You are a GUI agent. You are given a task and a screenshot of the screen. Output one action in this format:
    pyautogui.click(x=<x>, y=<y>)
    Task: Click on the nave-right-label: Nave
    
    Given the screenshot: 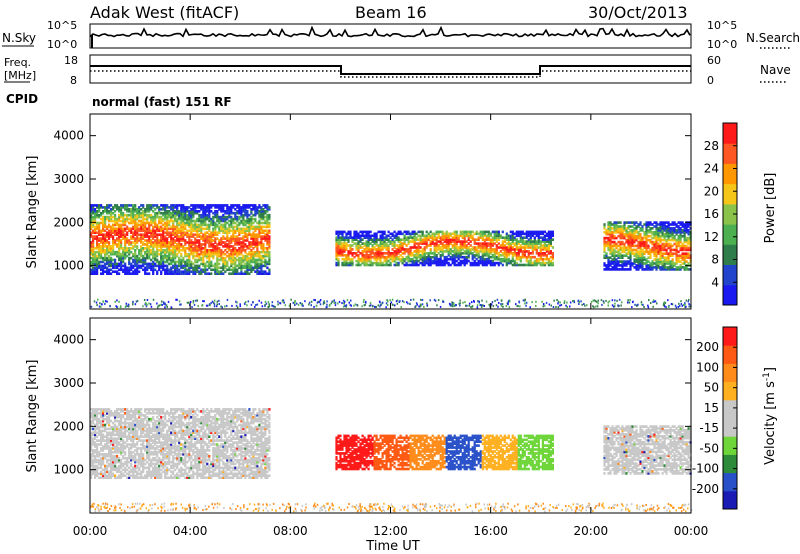 What is the action you would take?
    pyautogui.click(x=775, y=70)
    